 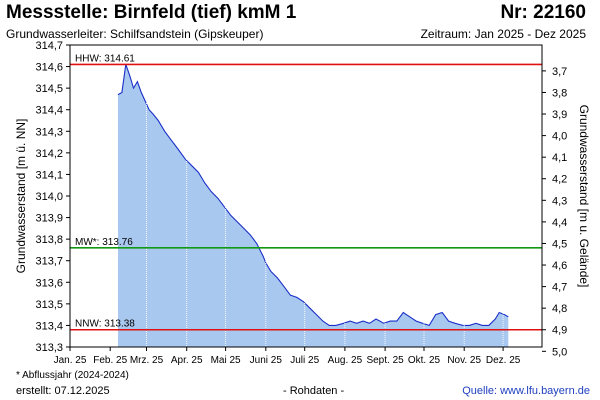 What do you see at coordinates (304, 360) in the screenshot?
I see `x-tick-label: Juli 25` at bounding box center [304, 360].